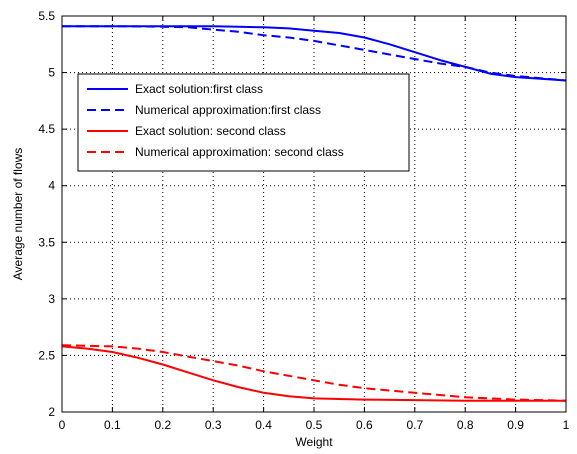 This screenshot has height=454, width=577. What do you see at coordinates (199, 89) in the screenshot?
I see `legend-label-1: Exact solution:first class` at bounding box center [199, 89].